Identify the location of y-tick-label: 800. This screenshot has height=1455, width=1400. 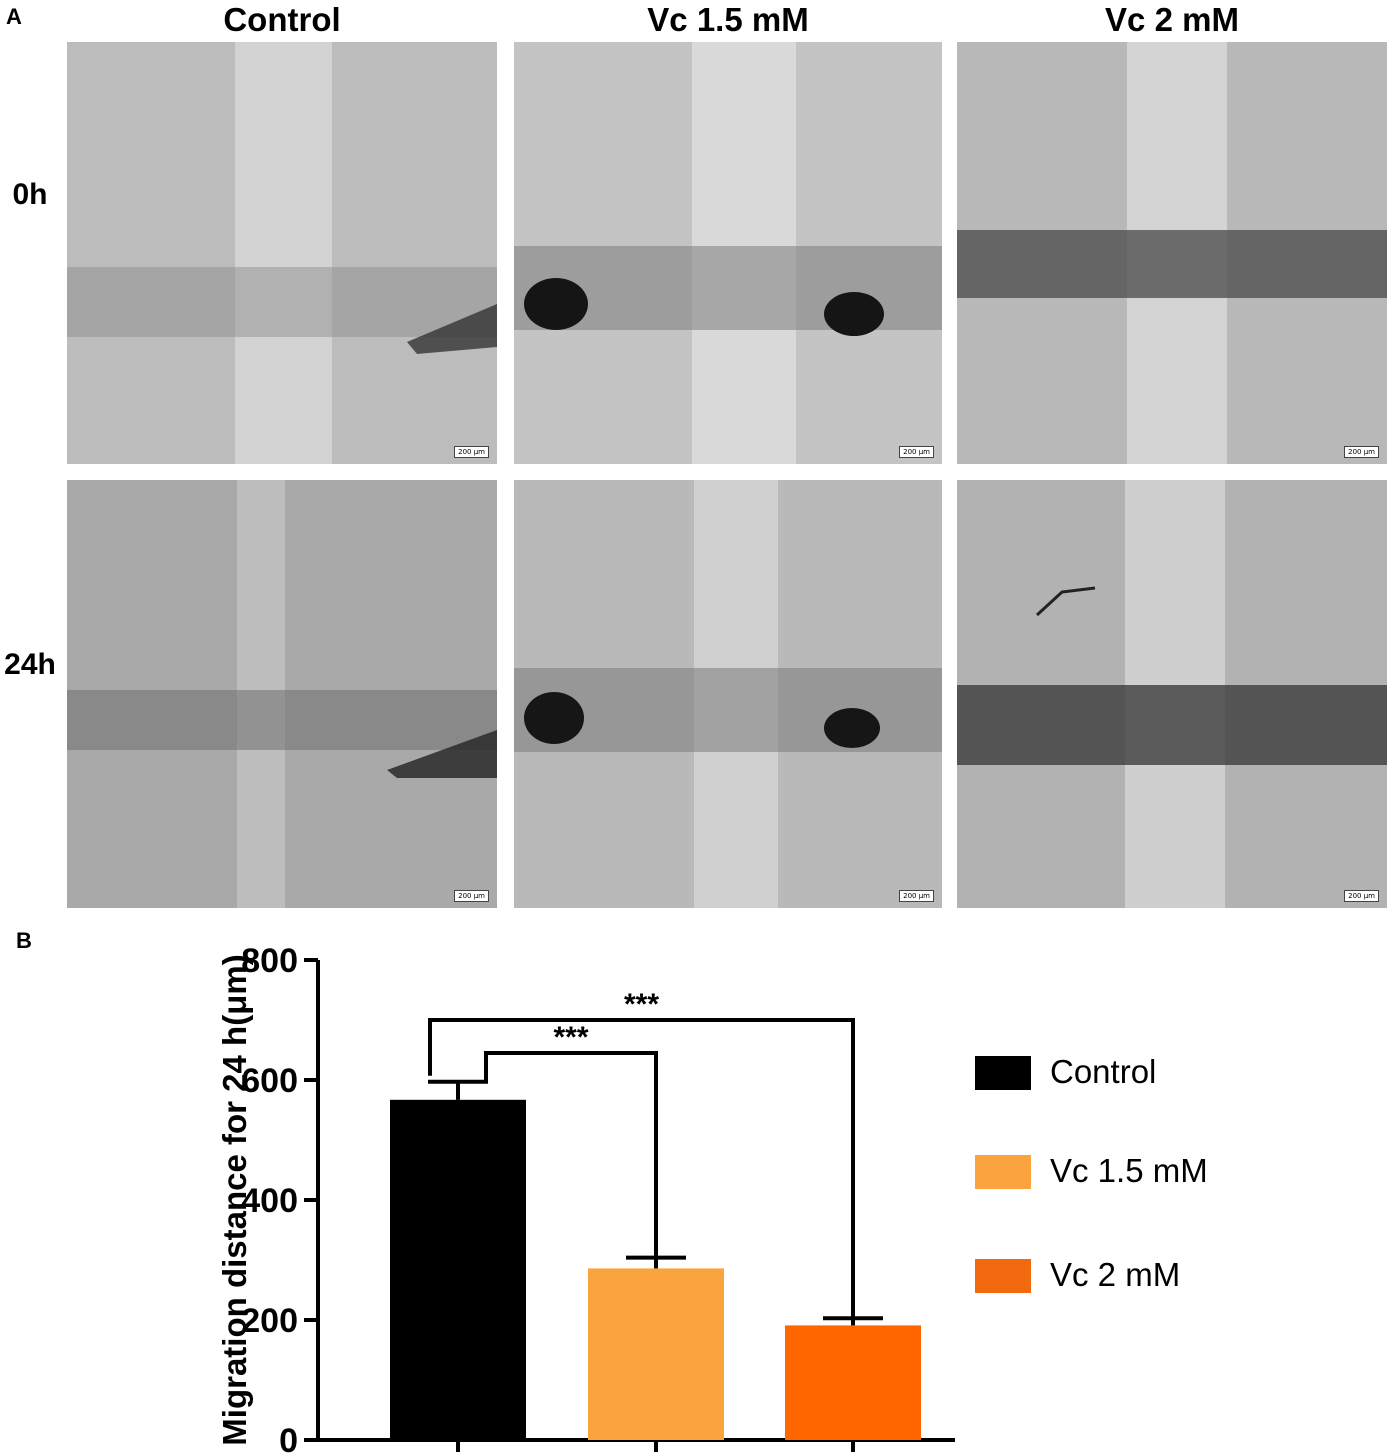
(269, 961).